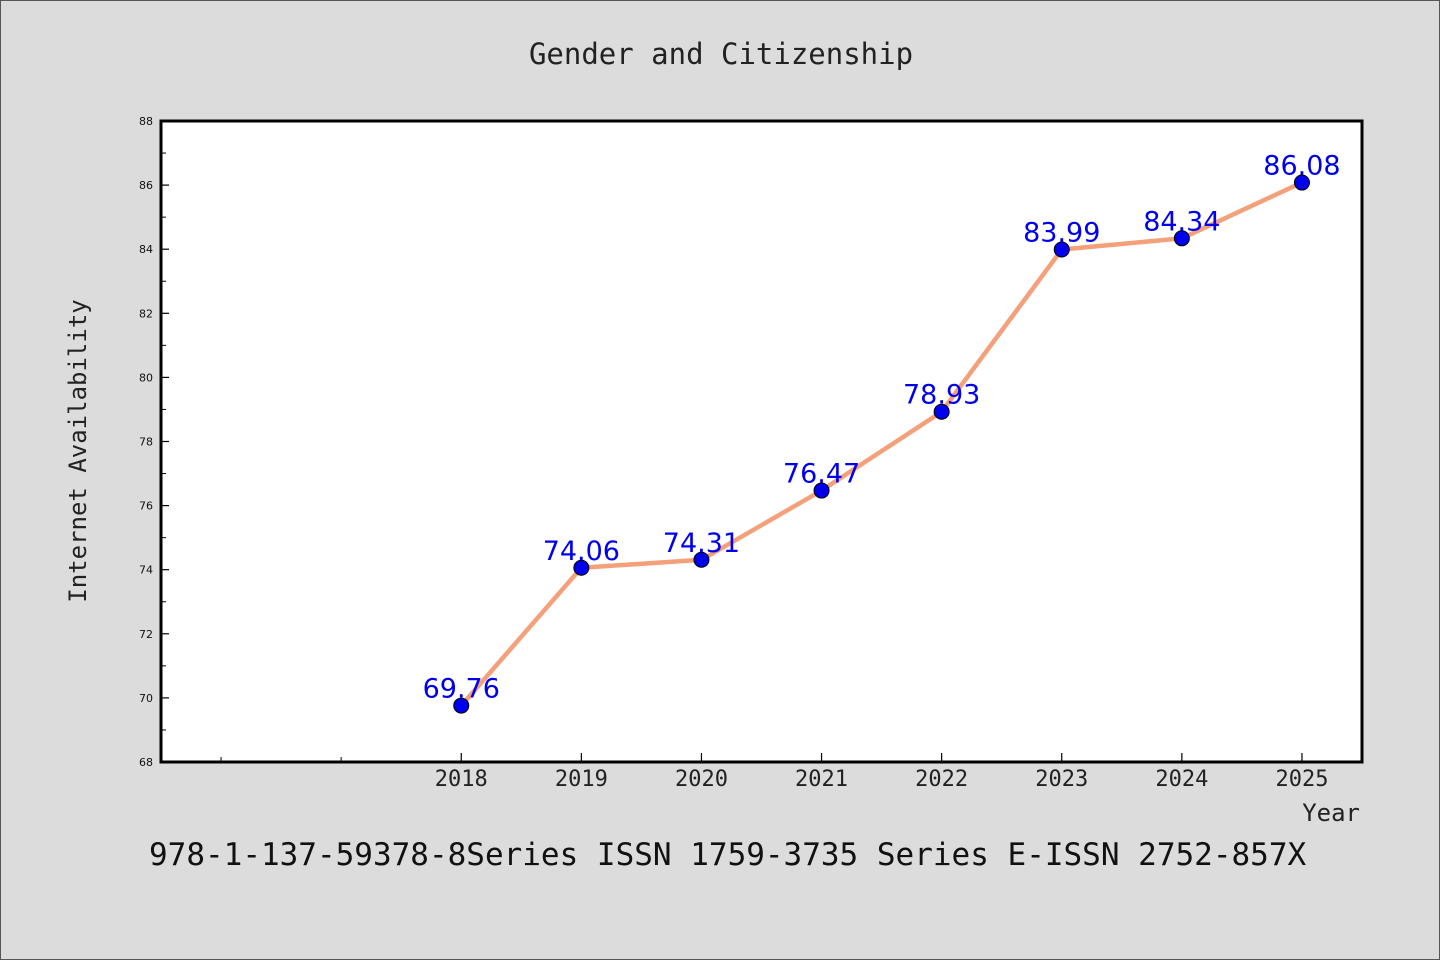  I want to click on x-tick-label: 2025, so click(1301, 779).